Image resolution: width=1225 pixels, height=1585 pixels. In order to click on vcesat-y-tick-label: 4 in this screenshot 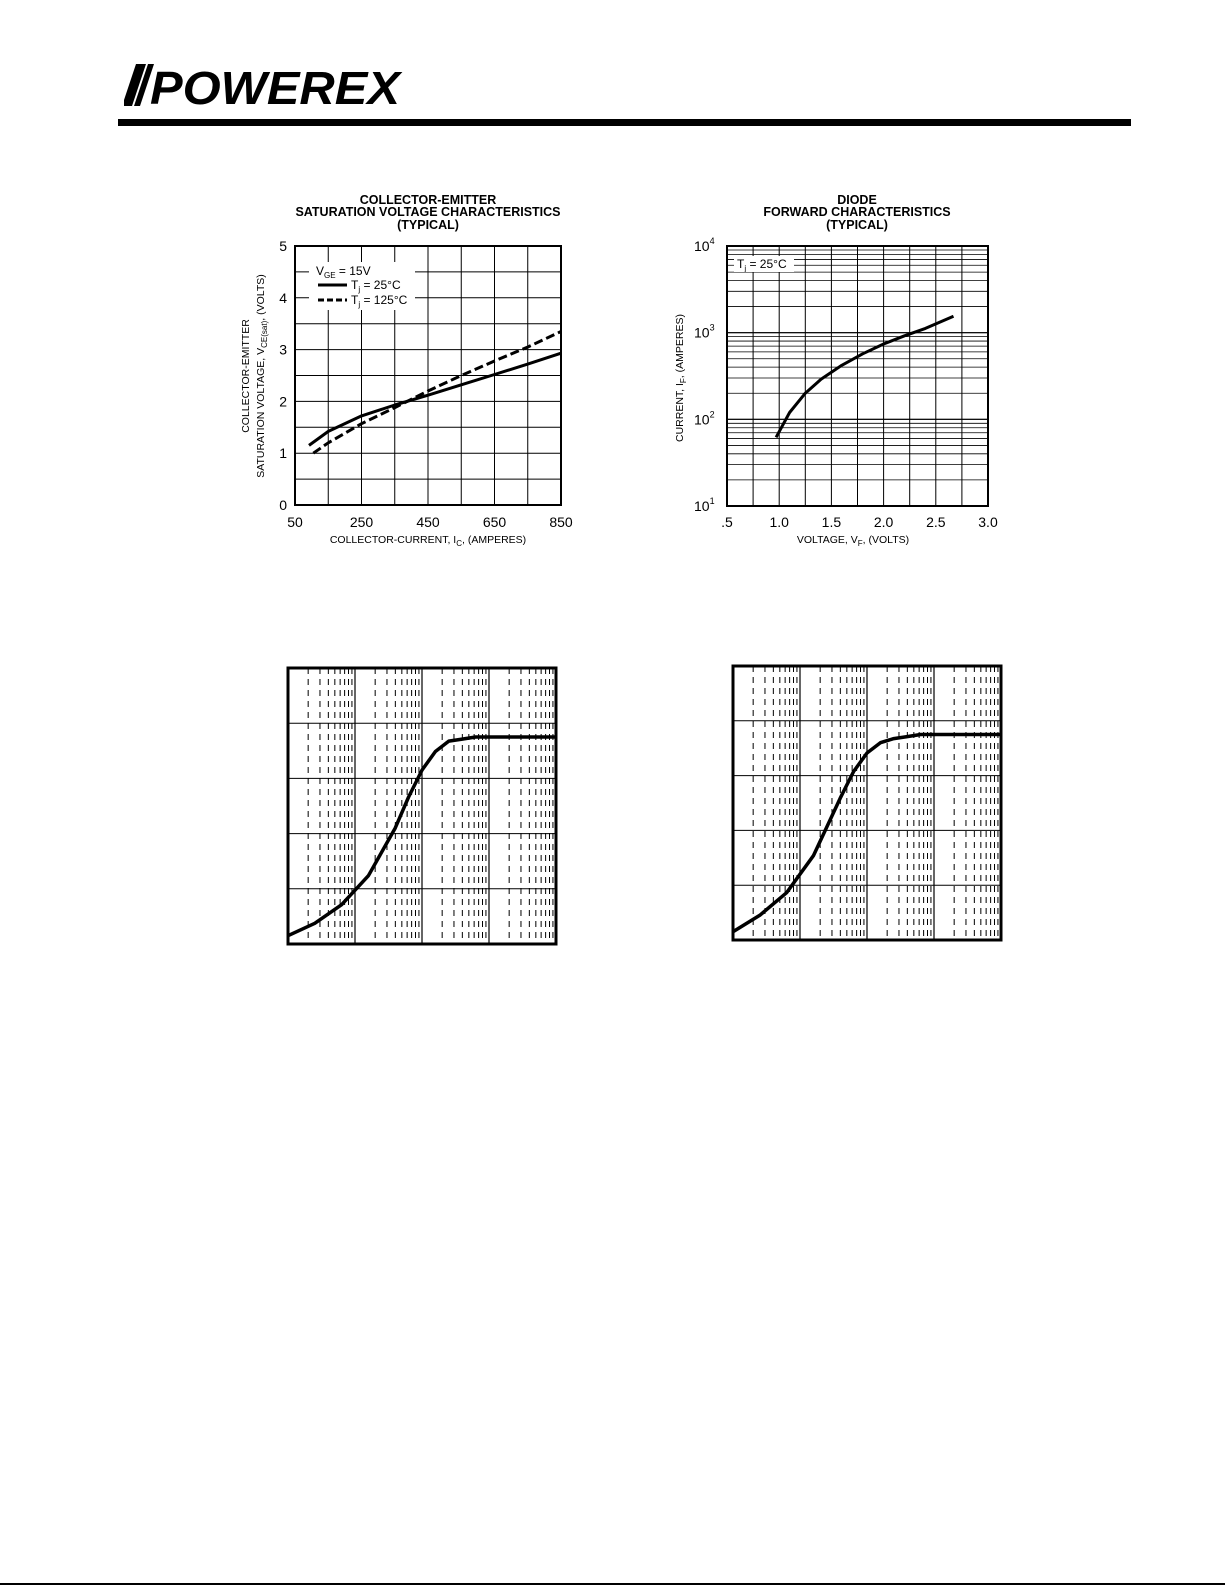, I will do `click(283, 298)`.